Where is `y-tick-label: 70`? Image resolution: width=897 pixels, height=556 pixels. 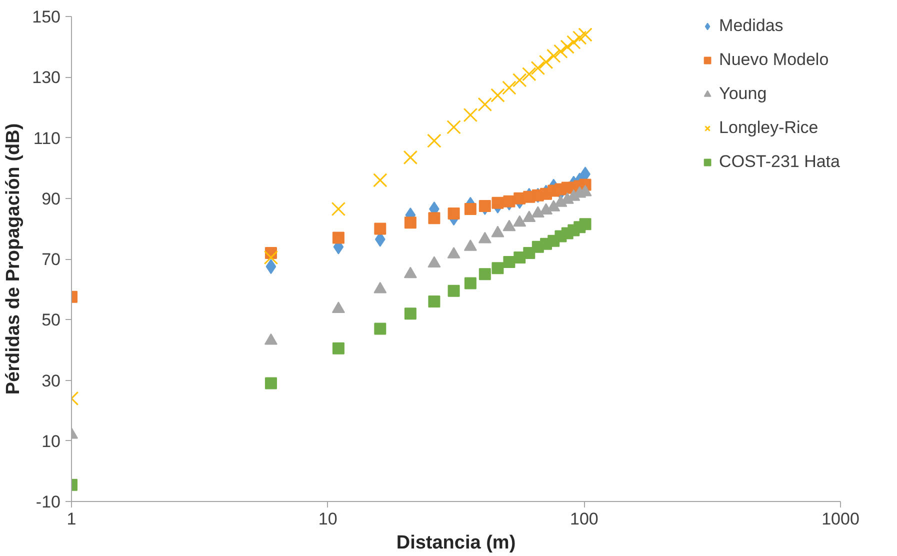
y-tick-label: 70 is located at coordinates (51, 259).